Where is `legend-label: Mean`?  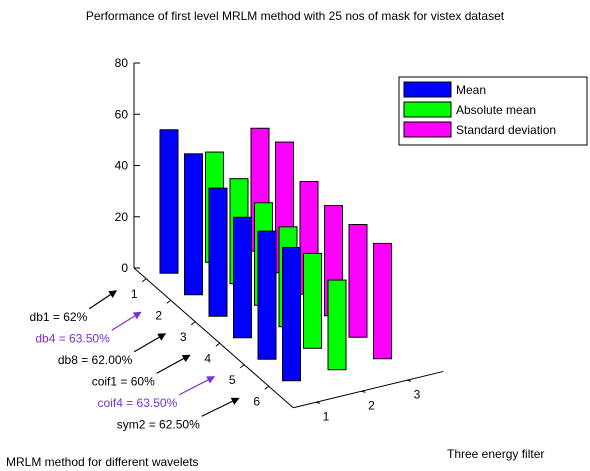 legend-label: Mean is located at coordinates (471, 90).